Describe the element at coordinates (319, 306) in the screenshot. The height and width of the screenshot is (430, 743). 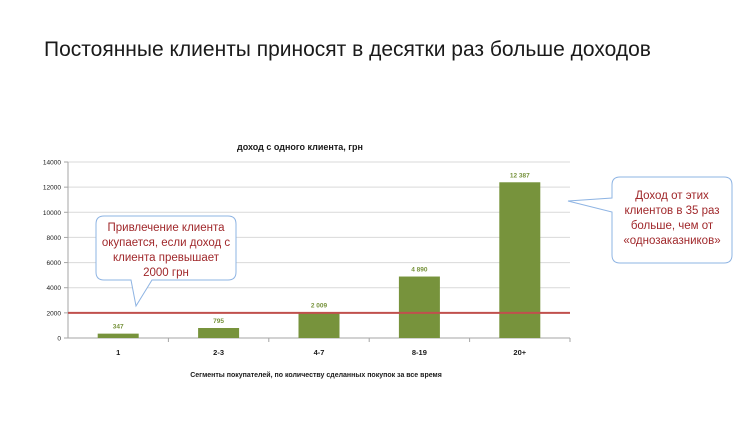
I see `bar-value-label: 2 009` at that location.